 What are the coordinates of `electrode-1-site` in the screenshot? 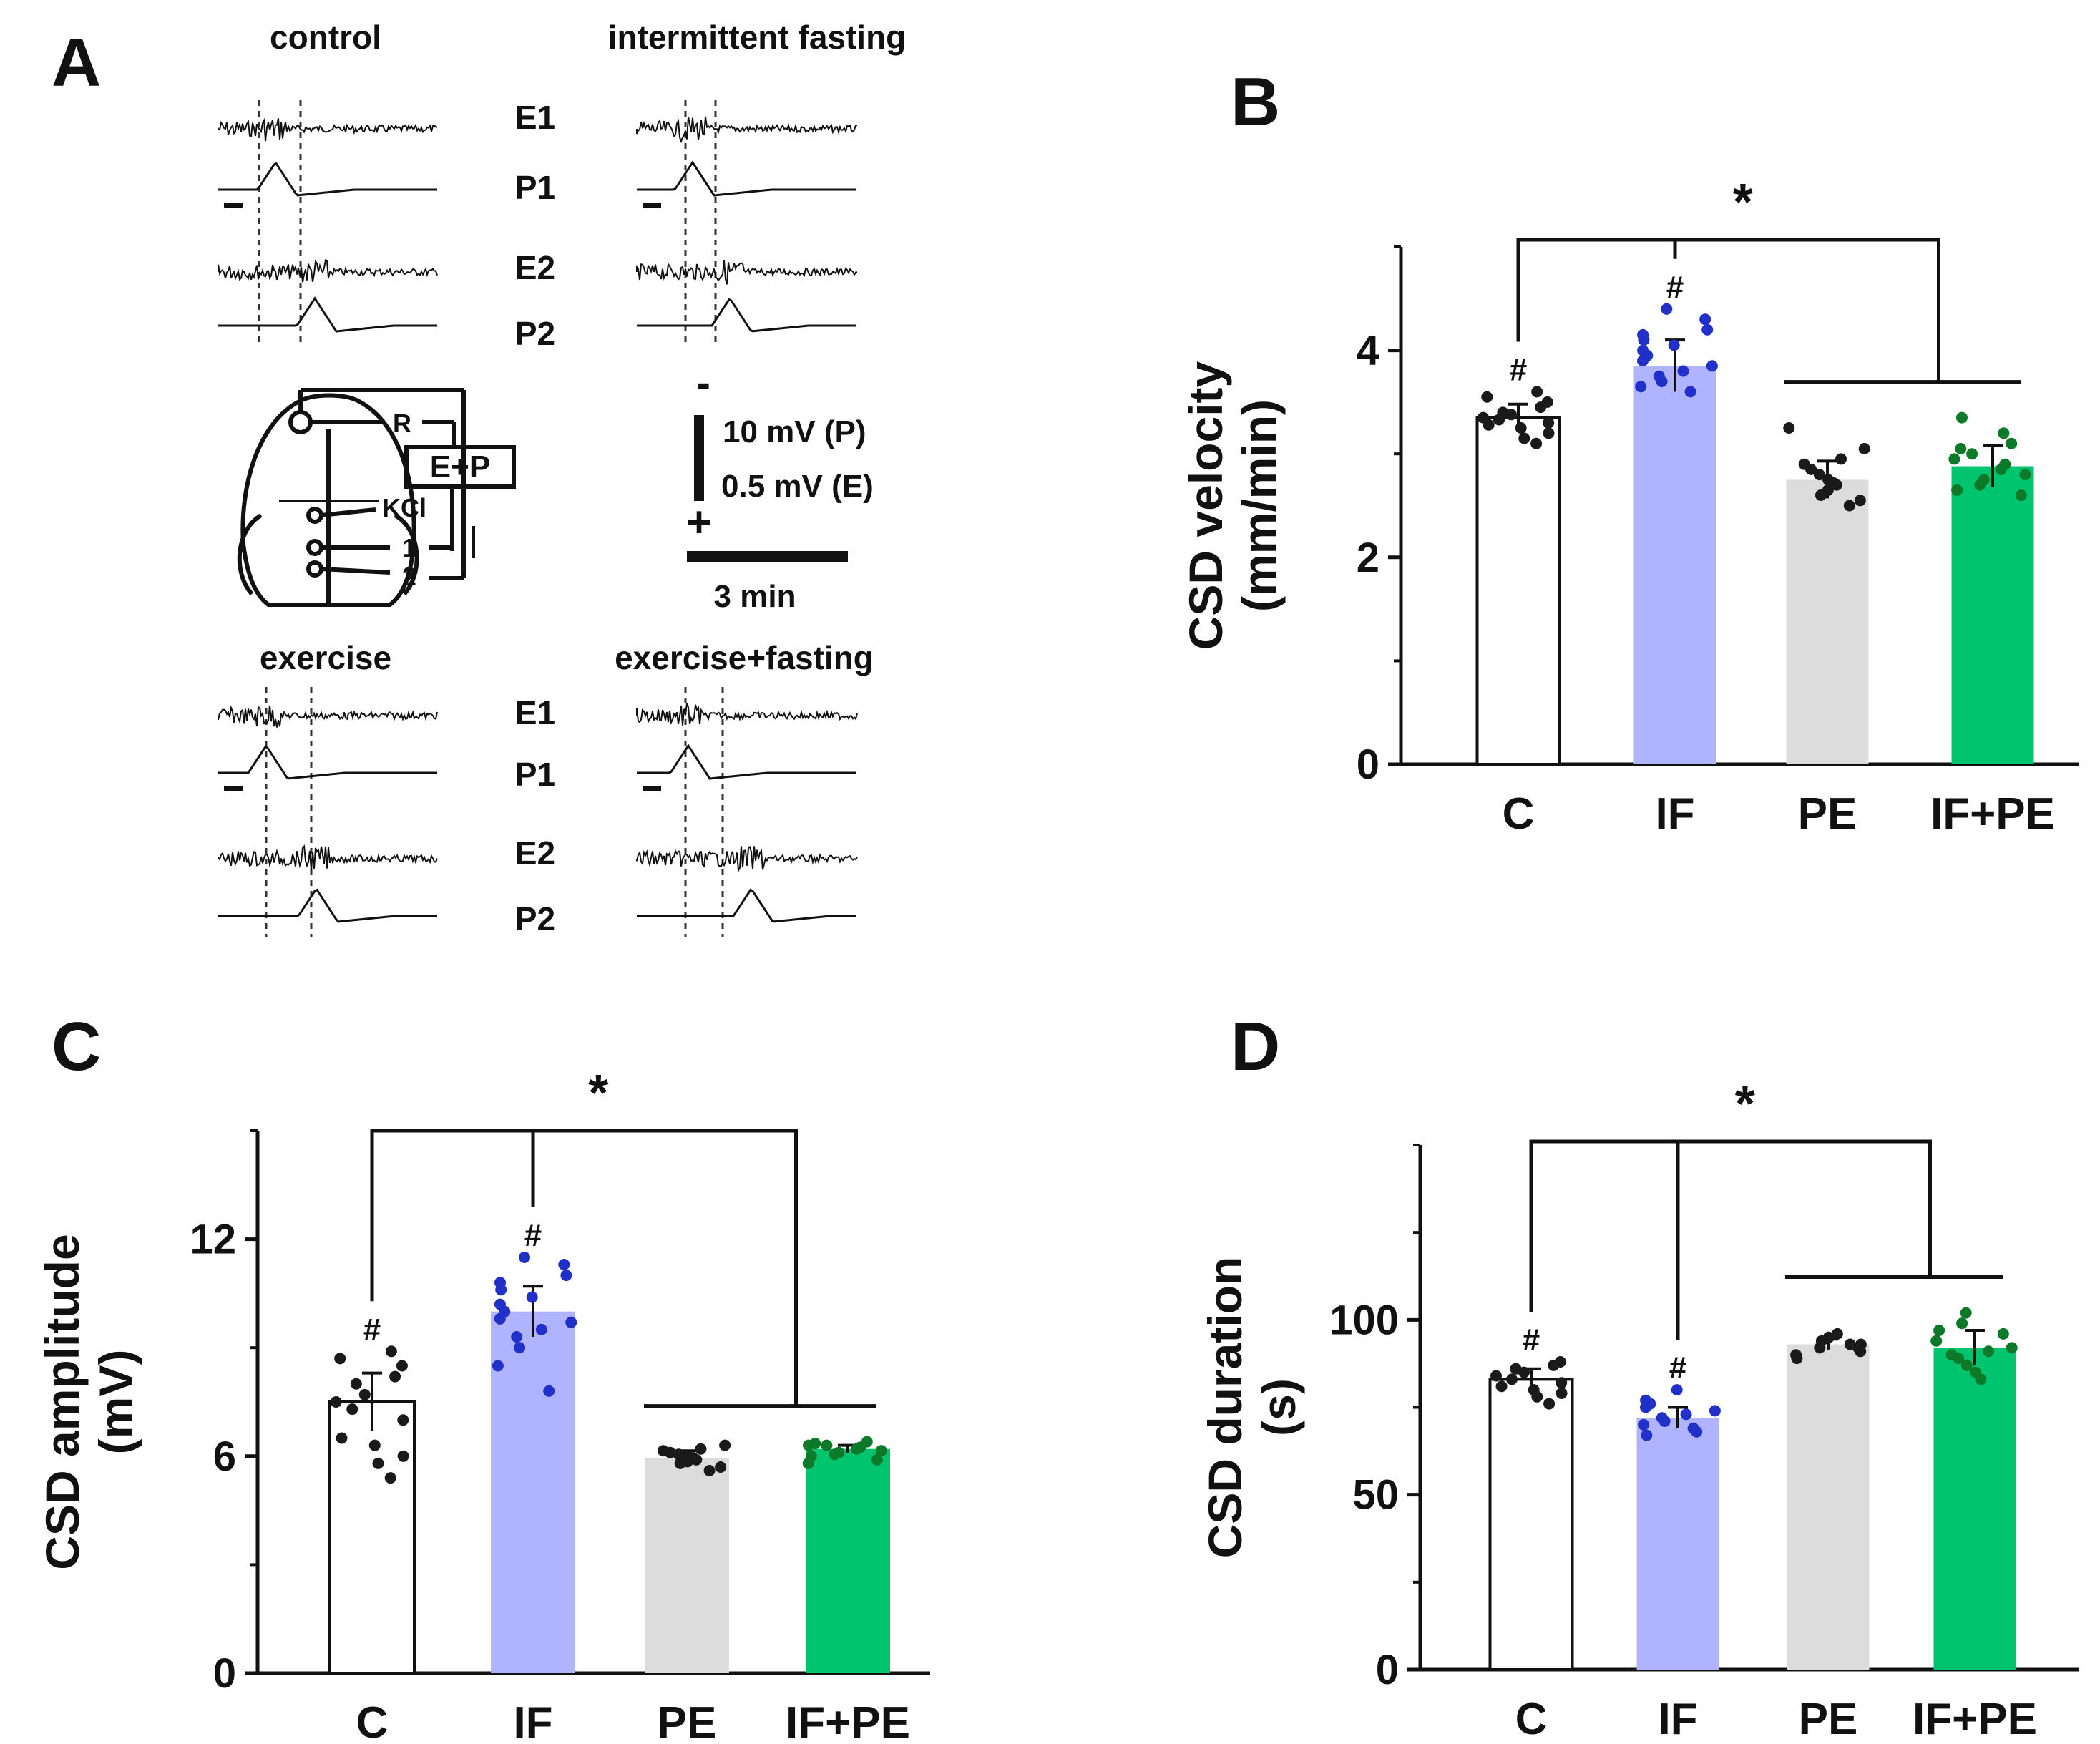 It's located at (314, 547).